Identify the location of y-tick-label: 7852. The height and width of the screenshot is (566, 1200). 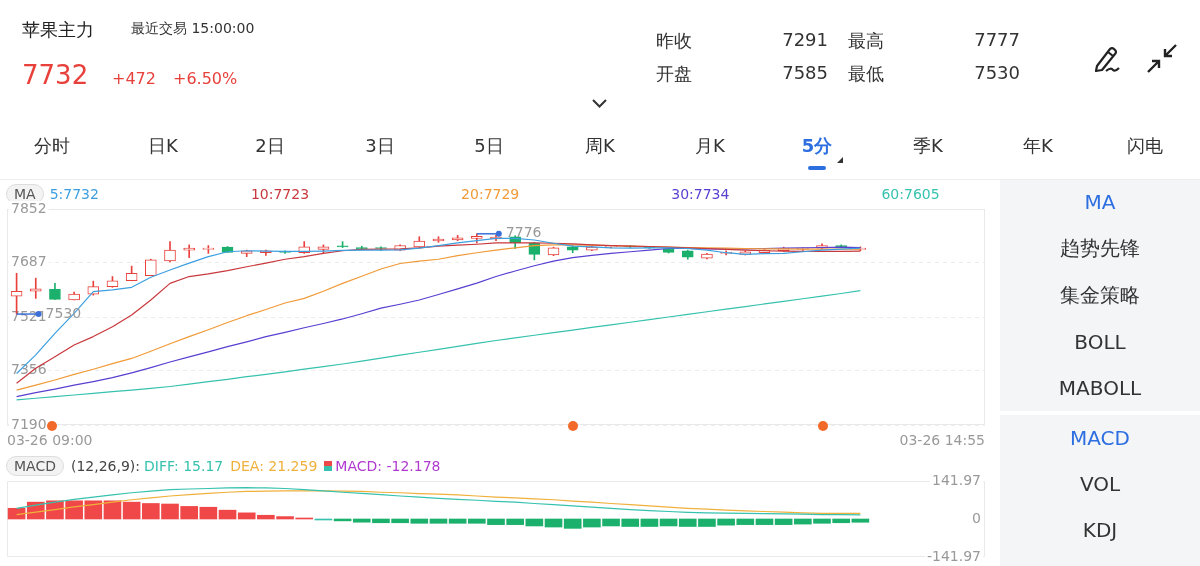
(29, 207).